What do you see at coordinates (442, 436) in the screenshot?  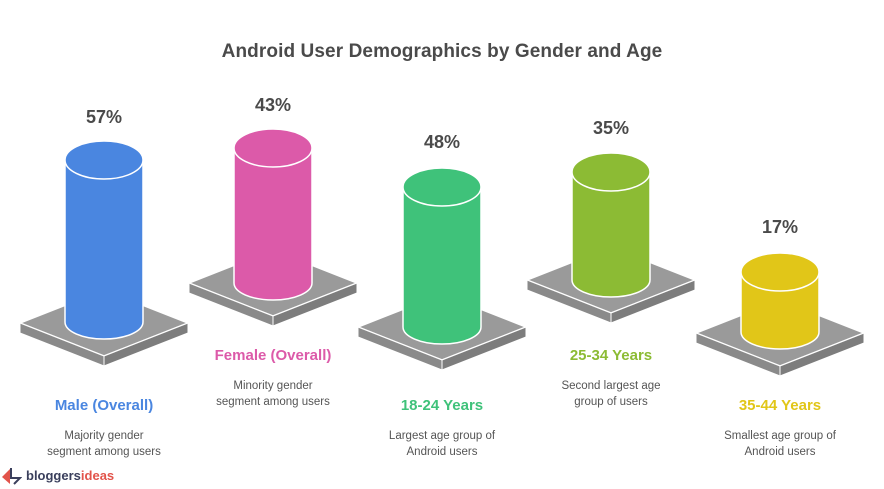 I see `description-line: Largest age group of` at bounding box center [442, 436].